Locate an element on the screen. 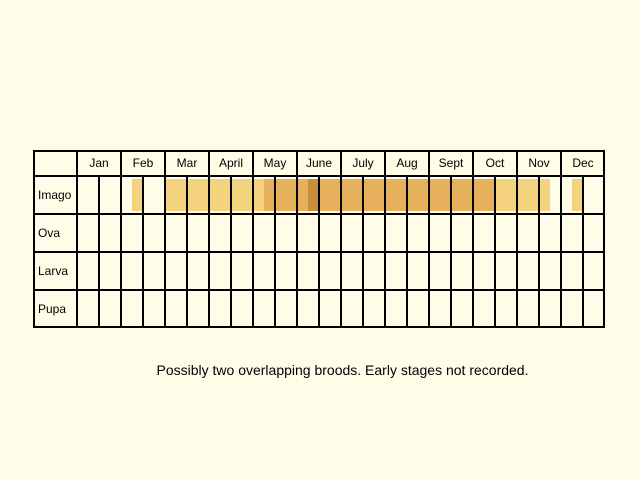 The height and width of the screenshot is (480, 640). month-label: Feb is located at coordinates (143, 163).